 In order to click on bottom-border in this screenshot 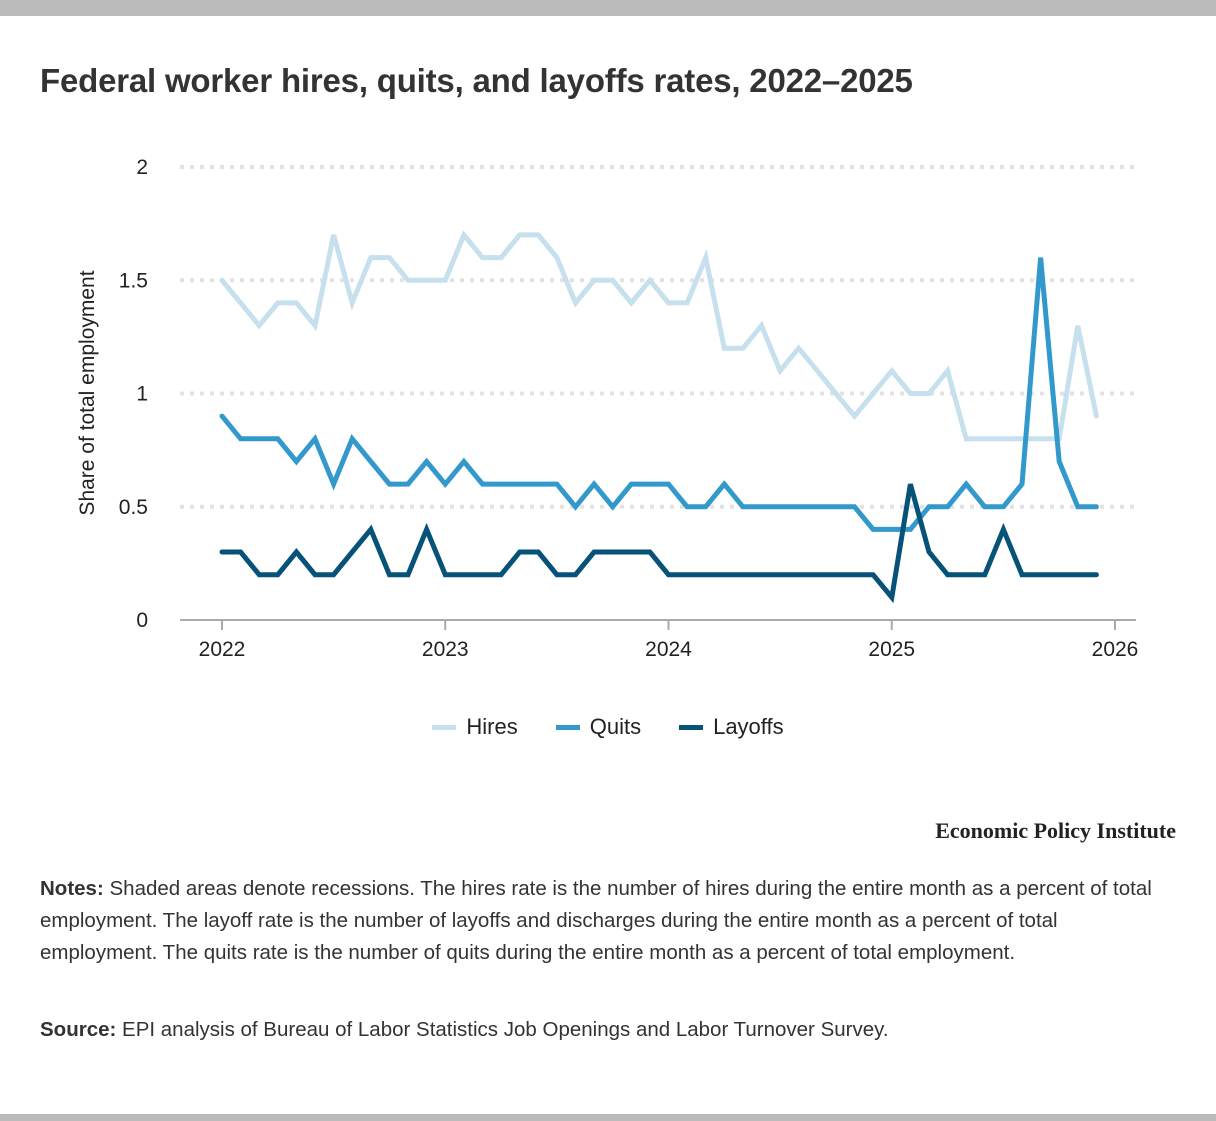, I will do `click(608, 1117)`.